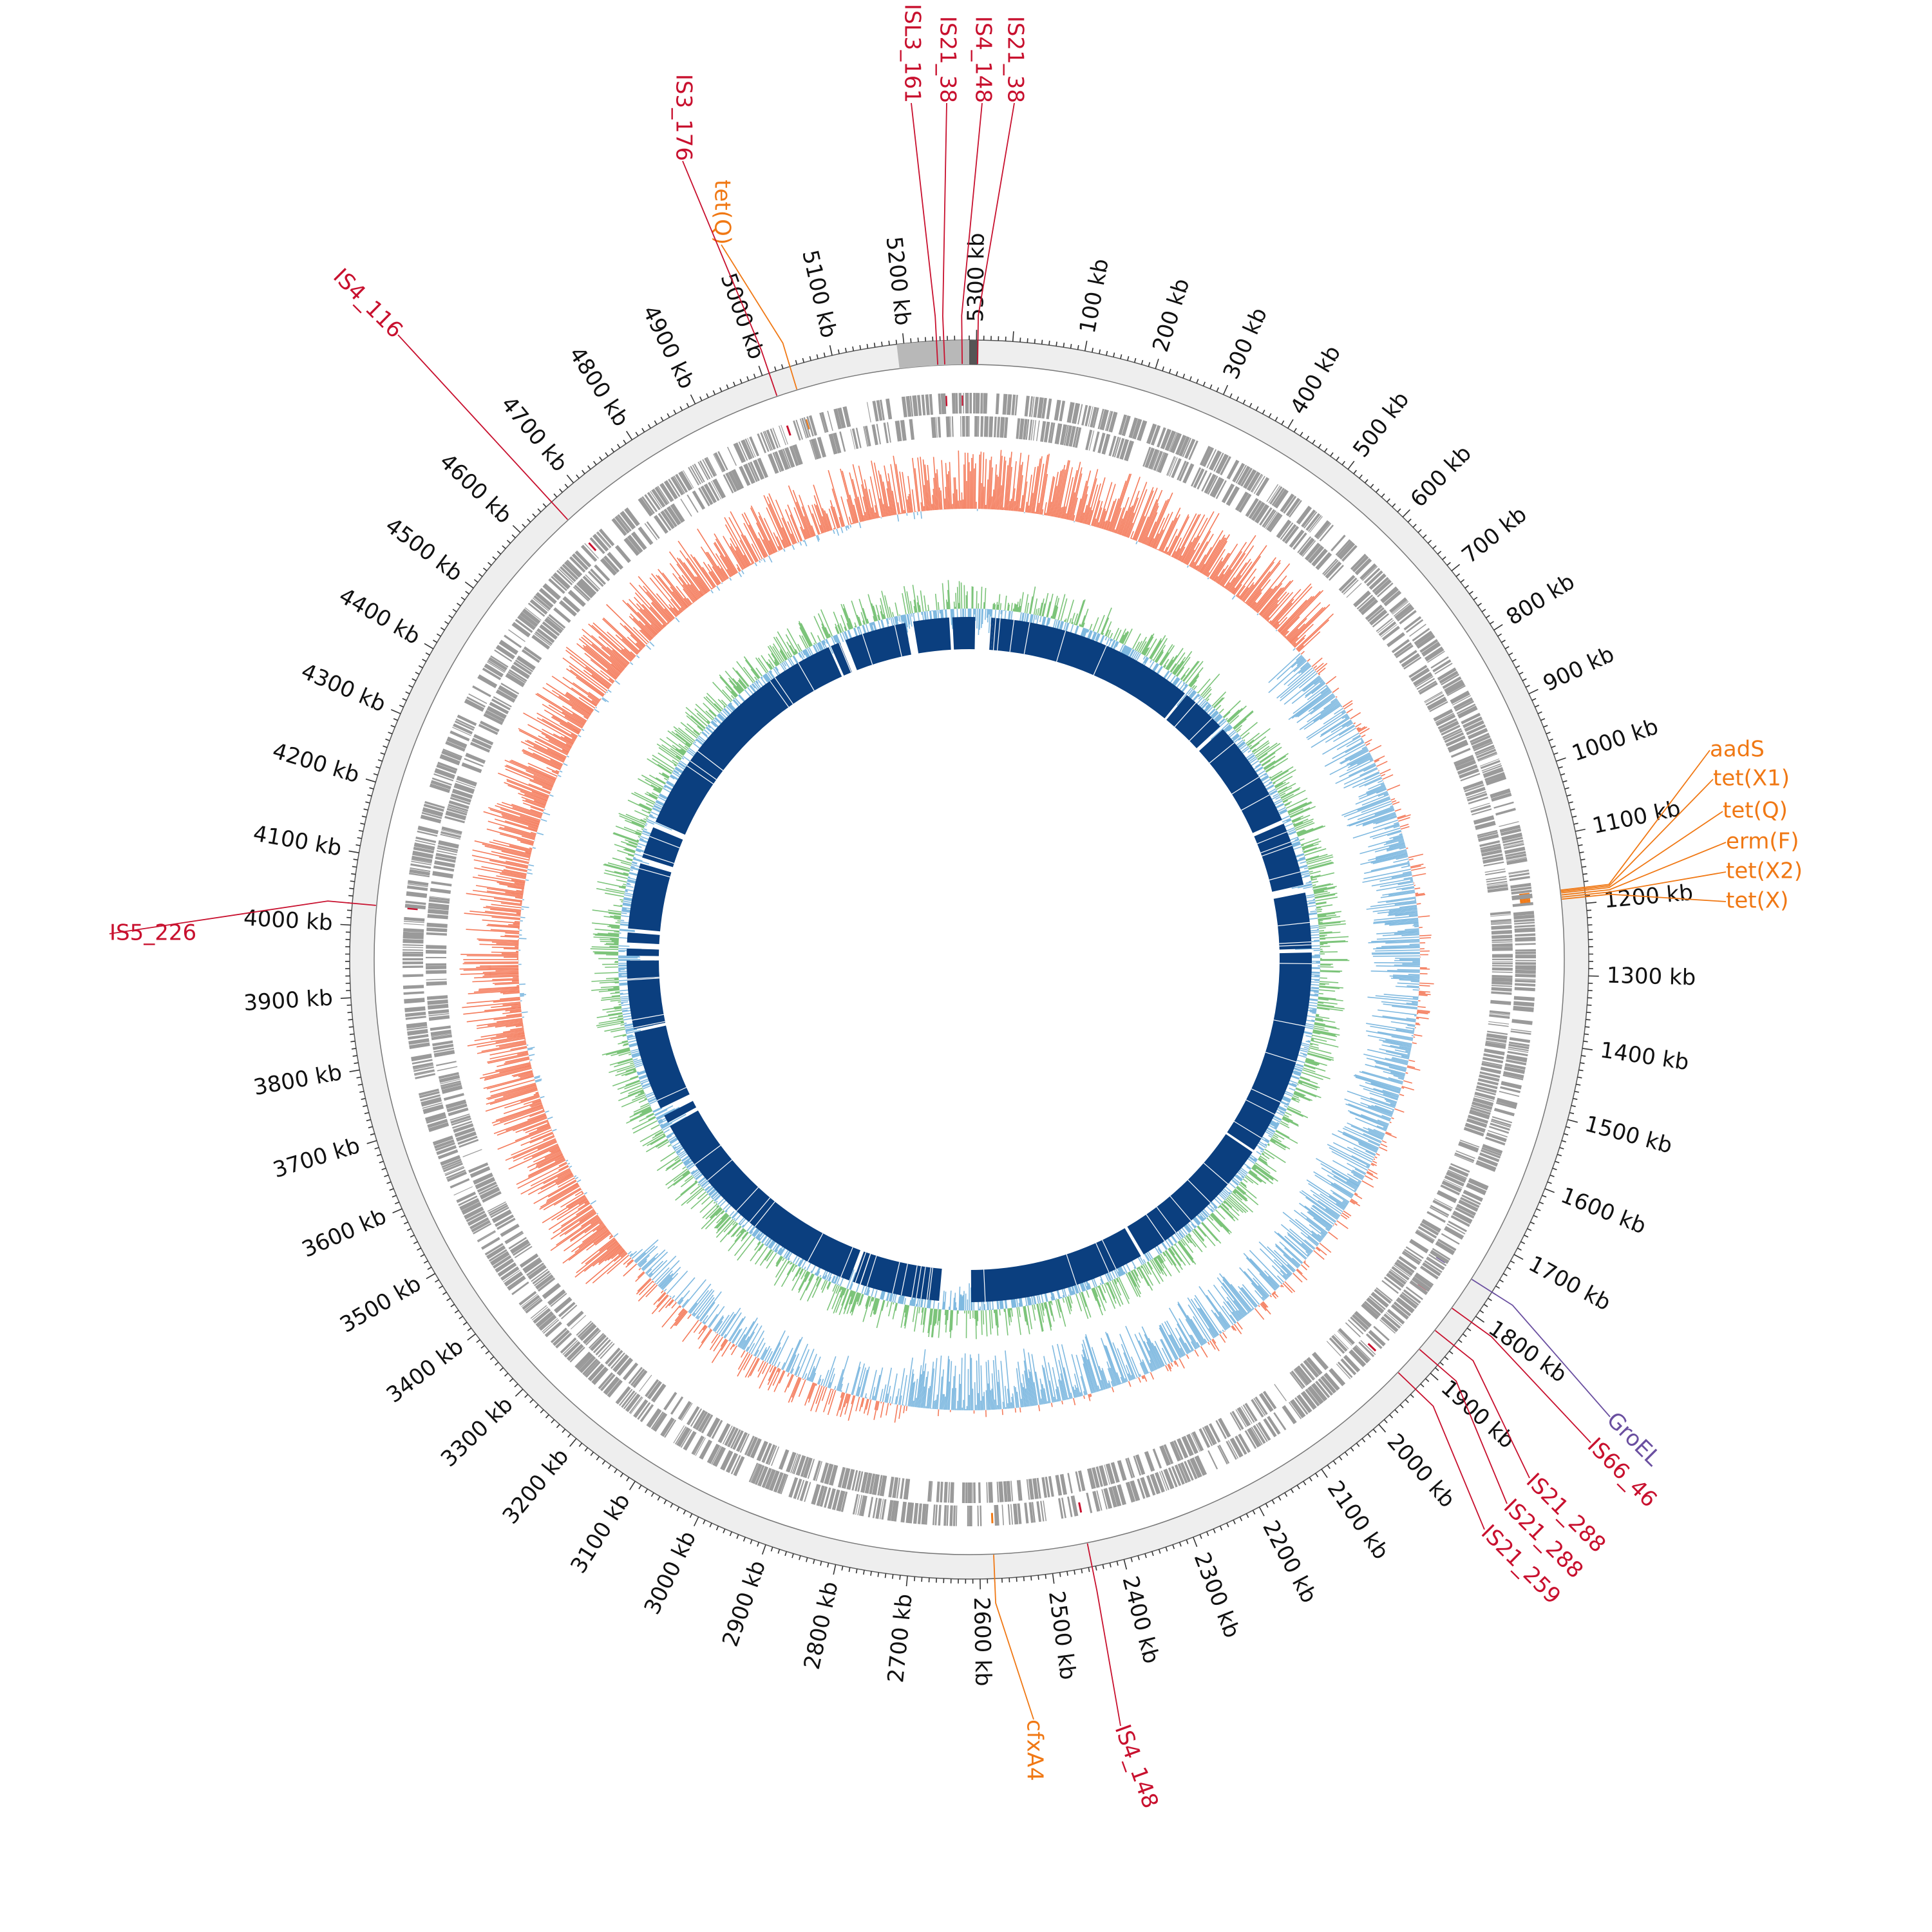 Image resolution: width=1932 pixels, height=1932 pixels. What do you see at coordinates (670, 1572) in the screenshot?
I see `tick-label-3000: 3000 kb` at bounding box center [670, 1572].